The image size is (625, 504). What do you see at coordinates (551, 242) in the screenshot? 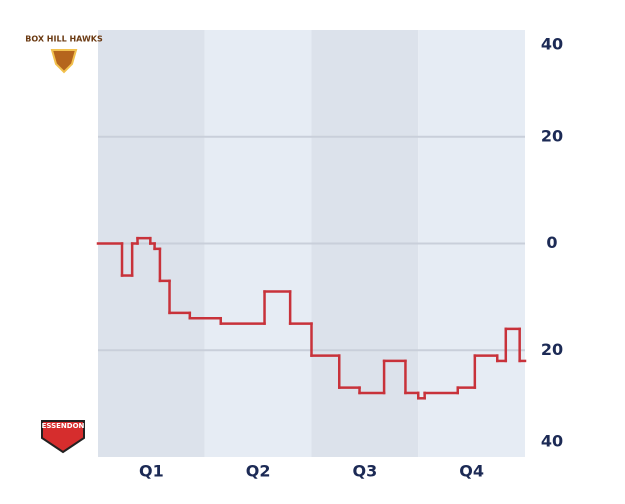
I see `y-tick-label: 0` at bounding box center [551, 242].